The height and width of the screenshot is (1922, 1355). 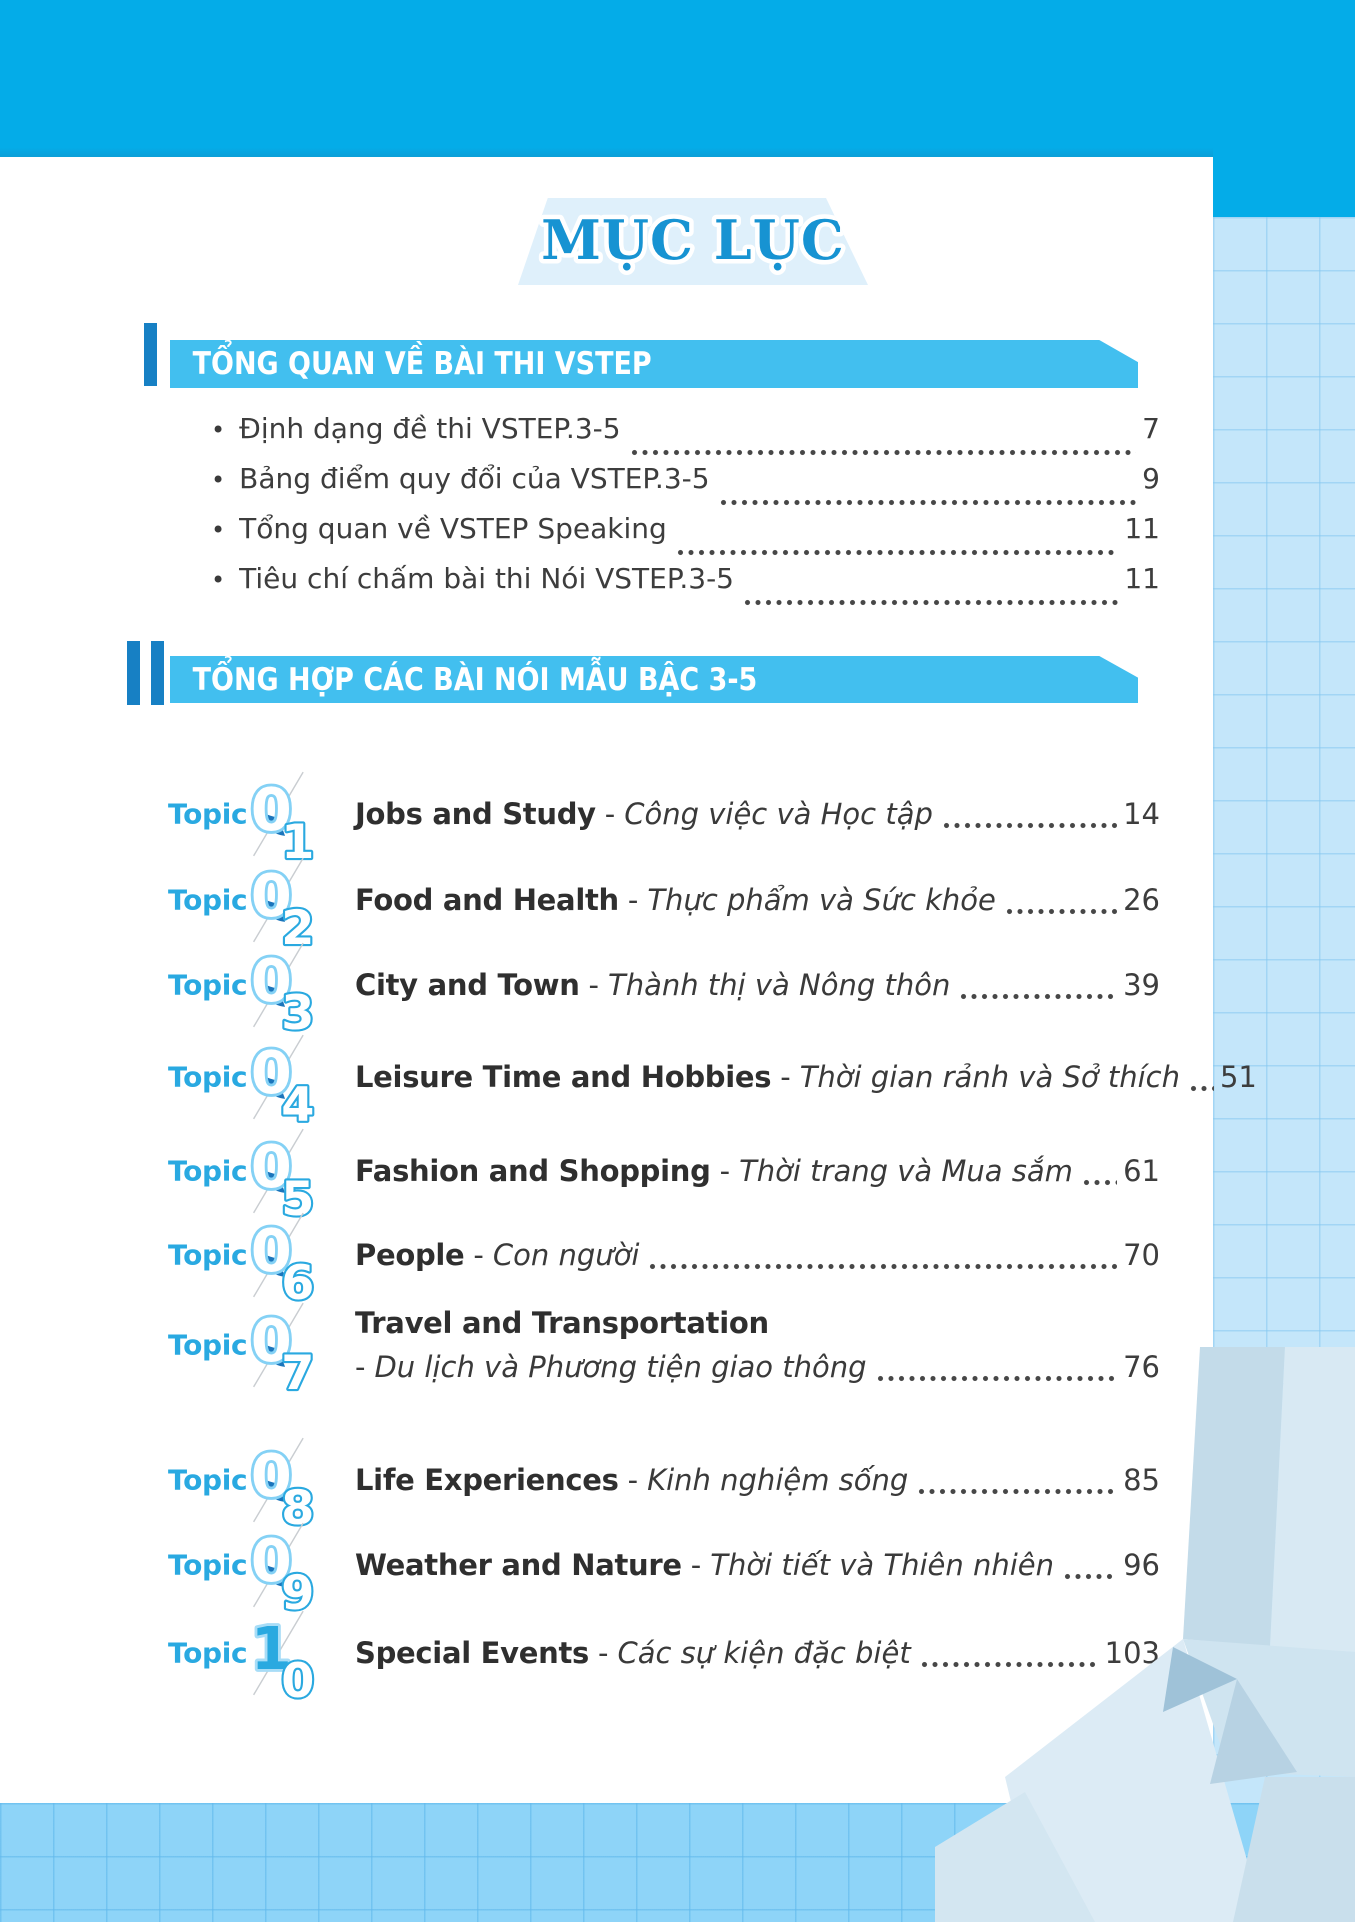 What do you see at coordinates (297, 1504) in the screenshot?
I see `svg-text: 8` at bounding box center [297, 1504].